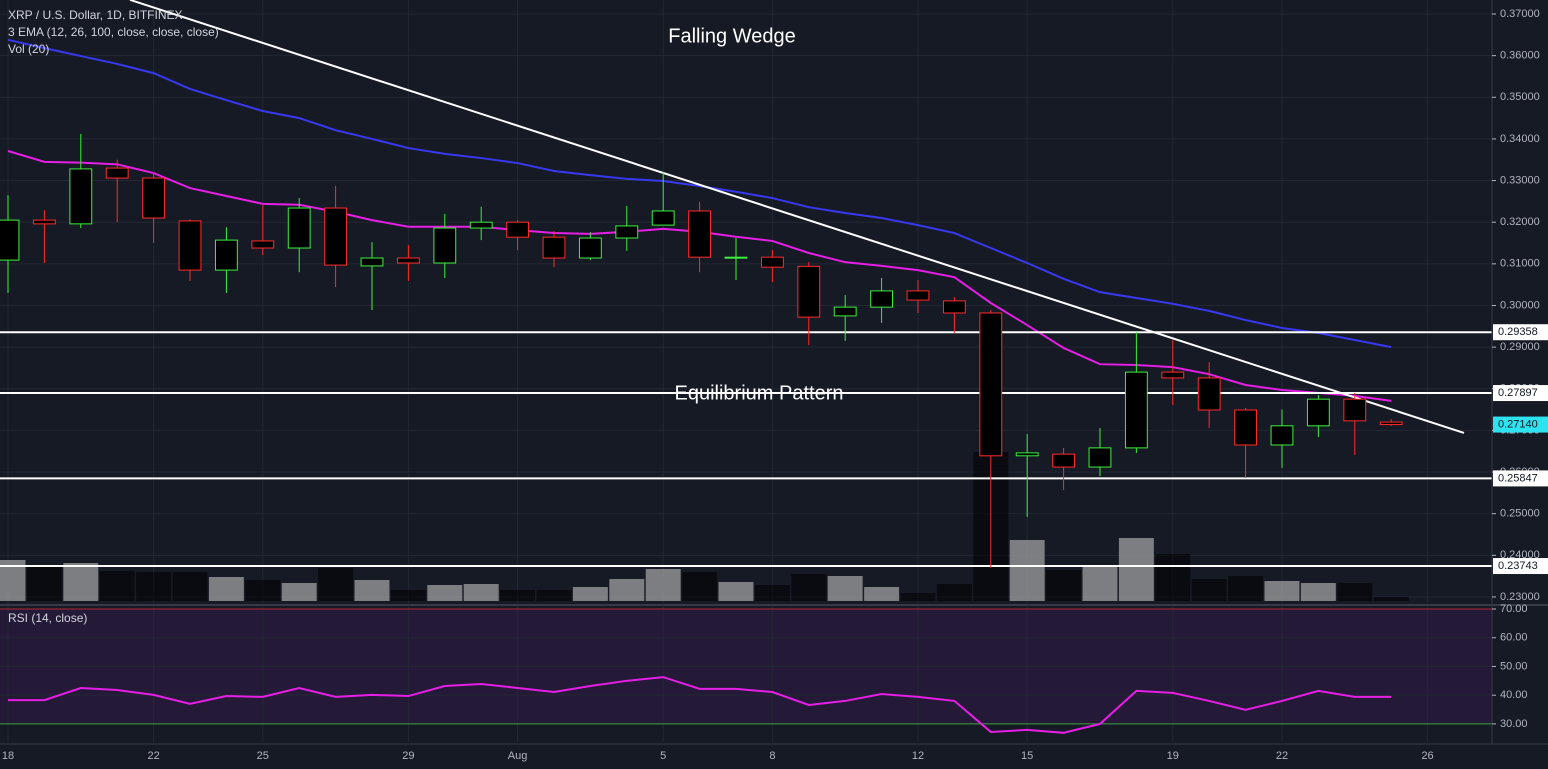 The height and width of the screenshot is (769, 1548). Describe the element at coordinates (47, 618) in the screenshot. I see `rsi-title: RSI (14, close)` at that location.